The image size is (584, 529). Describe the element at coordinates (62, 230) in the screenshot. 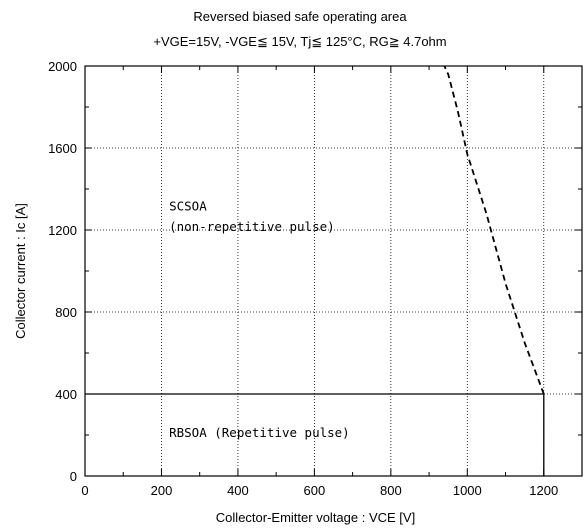

I see `y-tick-label: 1200` at that location.